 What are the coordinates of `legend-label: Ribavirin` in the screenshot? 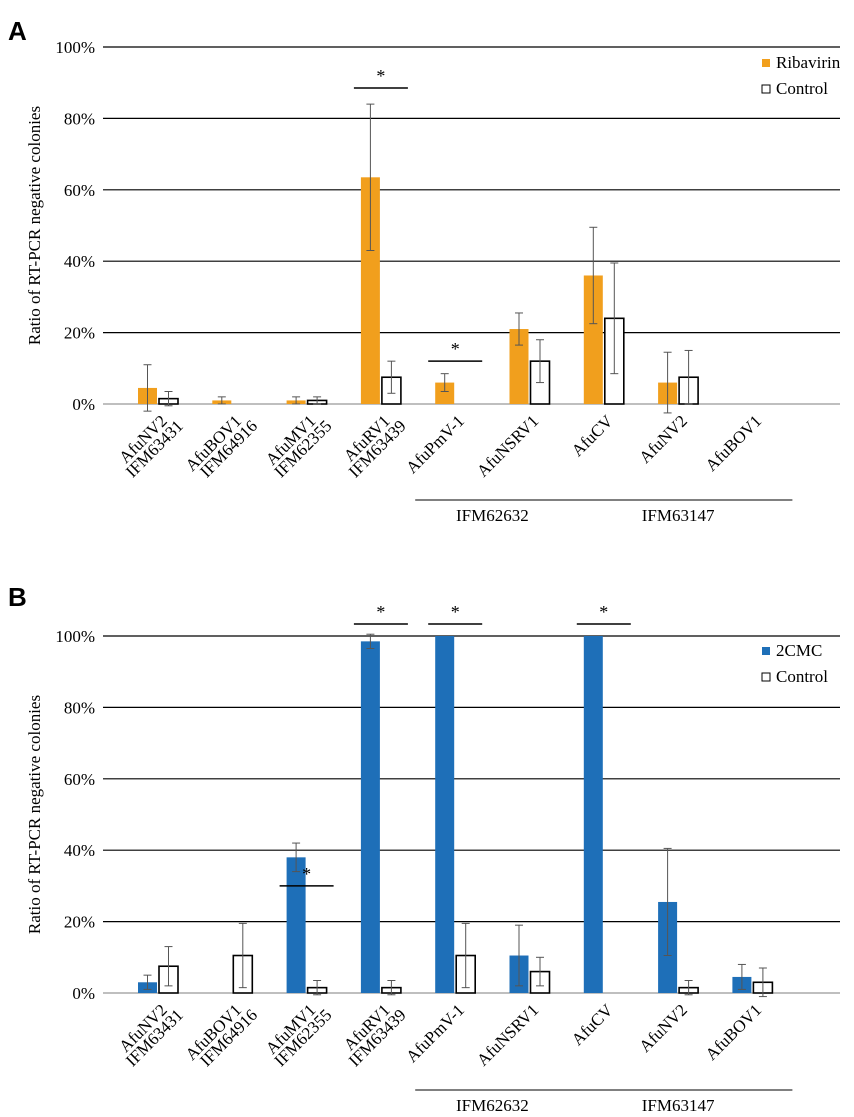 It's located at (808, 62).